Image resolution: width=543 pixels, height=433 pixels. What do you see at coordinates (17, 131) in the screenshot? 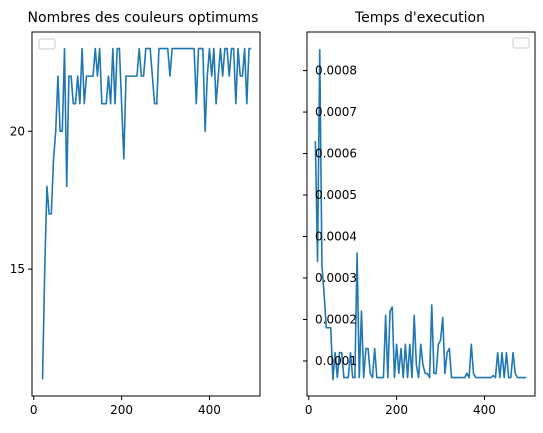
I see `y-tick-label: 20` at bounding box center [17, 131].